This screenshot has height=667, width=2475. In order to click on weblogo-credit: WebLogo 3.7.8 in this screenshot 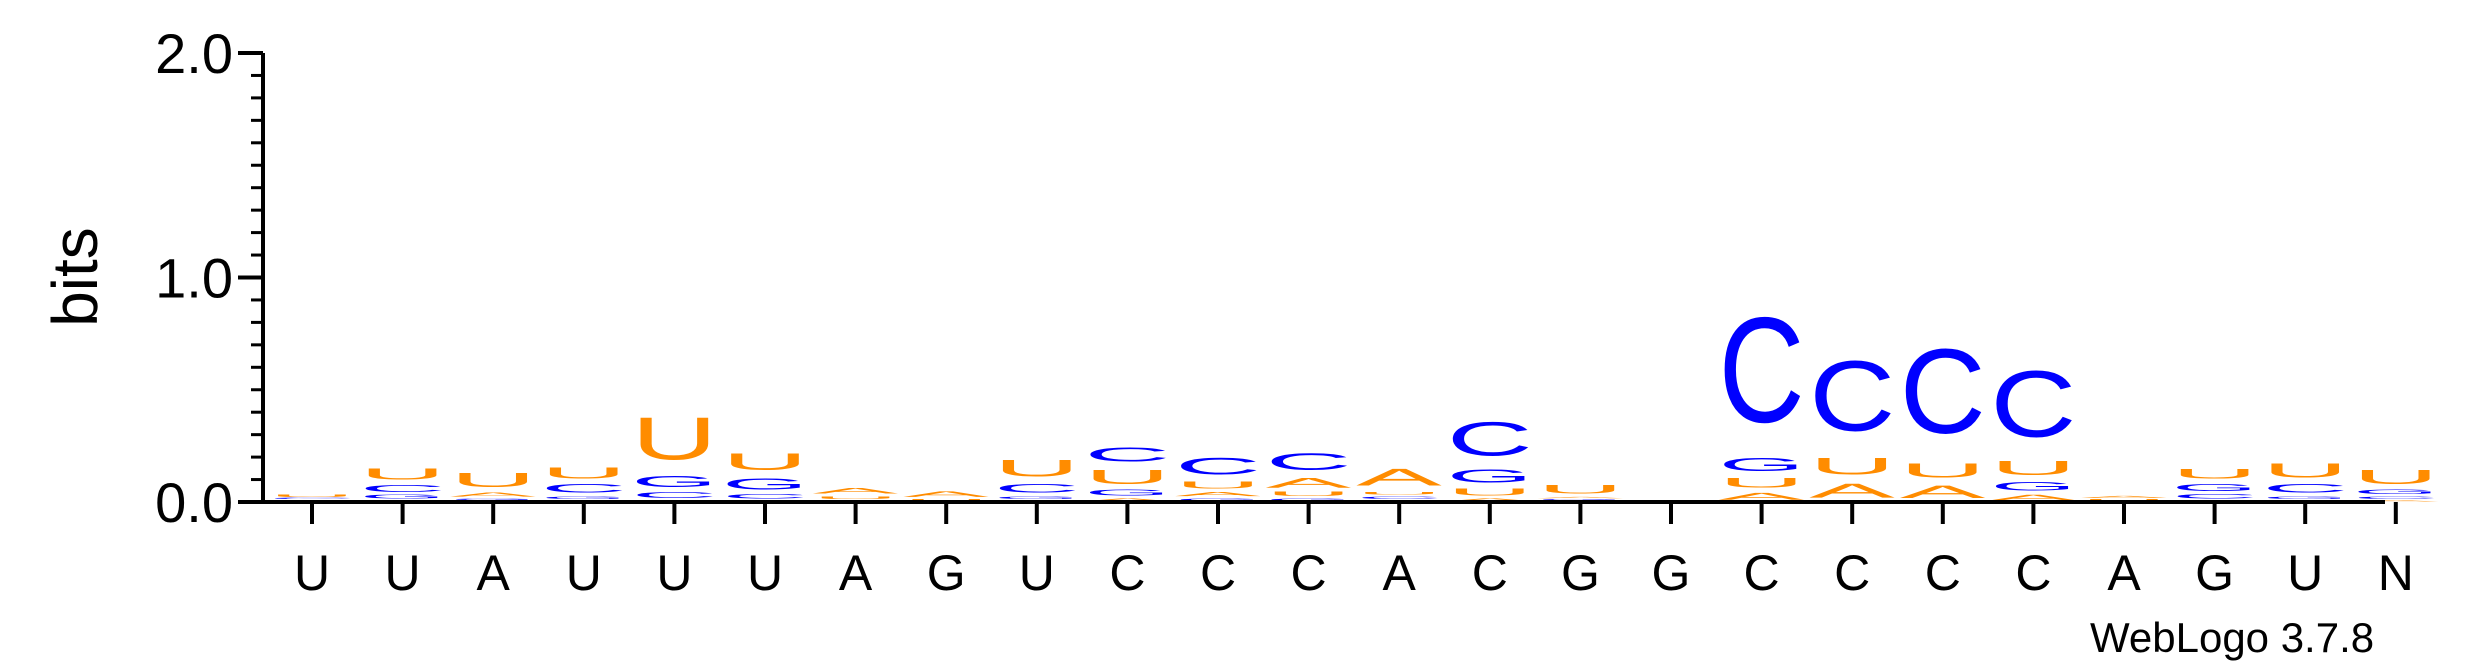, I will do `click(2232, 637)`.